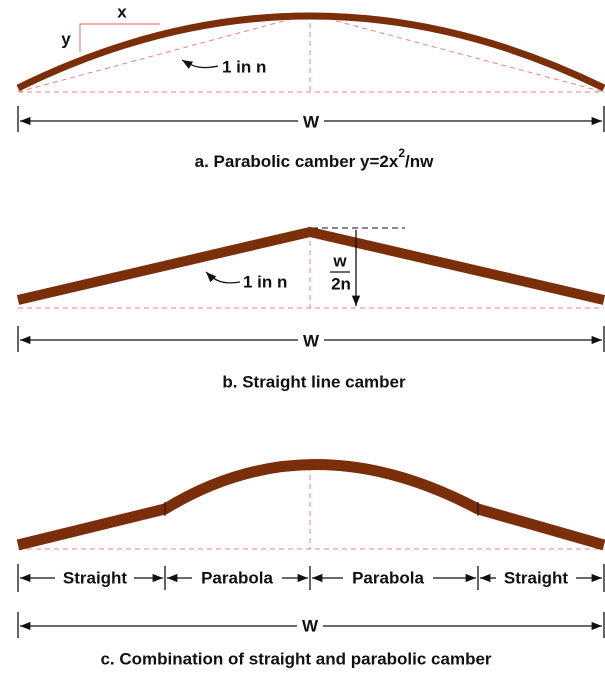 The height and width of the screenshot is (673, 605). I want to click on caption: b. Straight line camber, so click(314, 381).